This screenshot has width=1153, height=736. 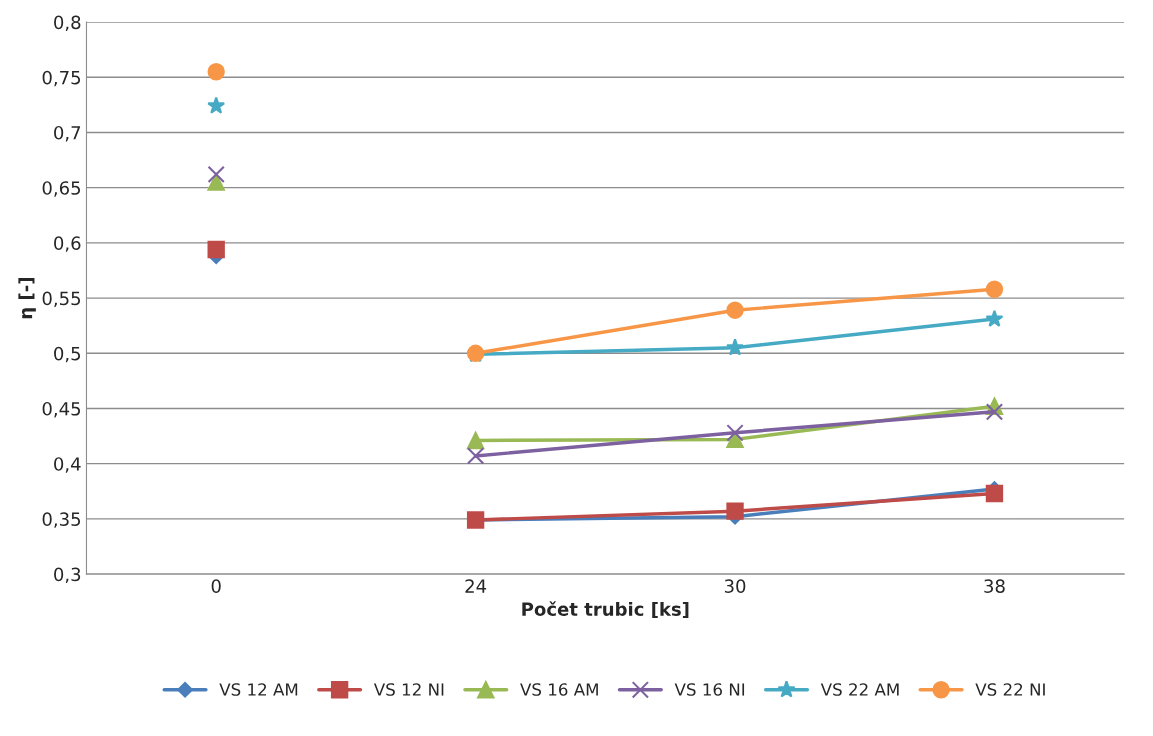 What do you see at coordinates (61, 299) in the screenshot?
I see `y-tick-label: 0,55` at bounding box center [61, 299].